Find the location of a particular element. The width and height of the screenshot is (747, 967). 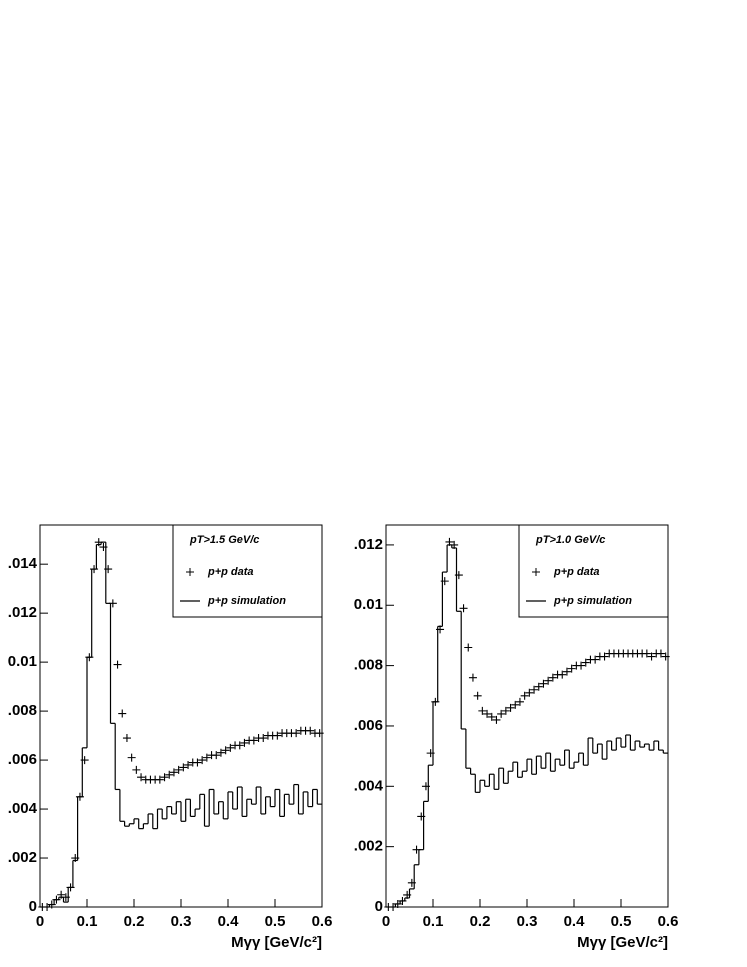

y-tick-label: .014 is located at coordinates (23, 563).